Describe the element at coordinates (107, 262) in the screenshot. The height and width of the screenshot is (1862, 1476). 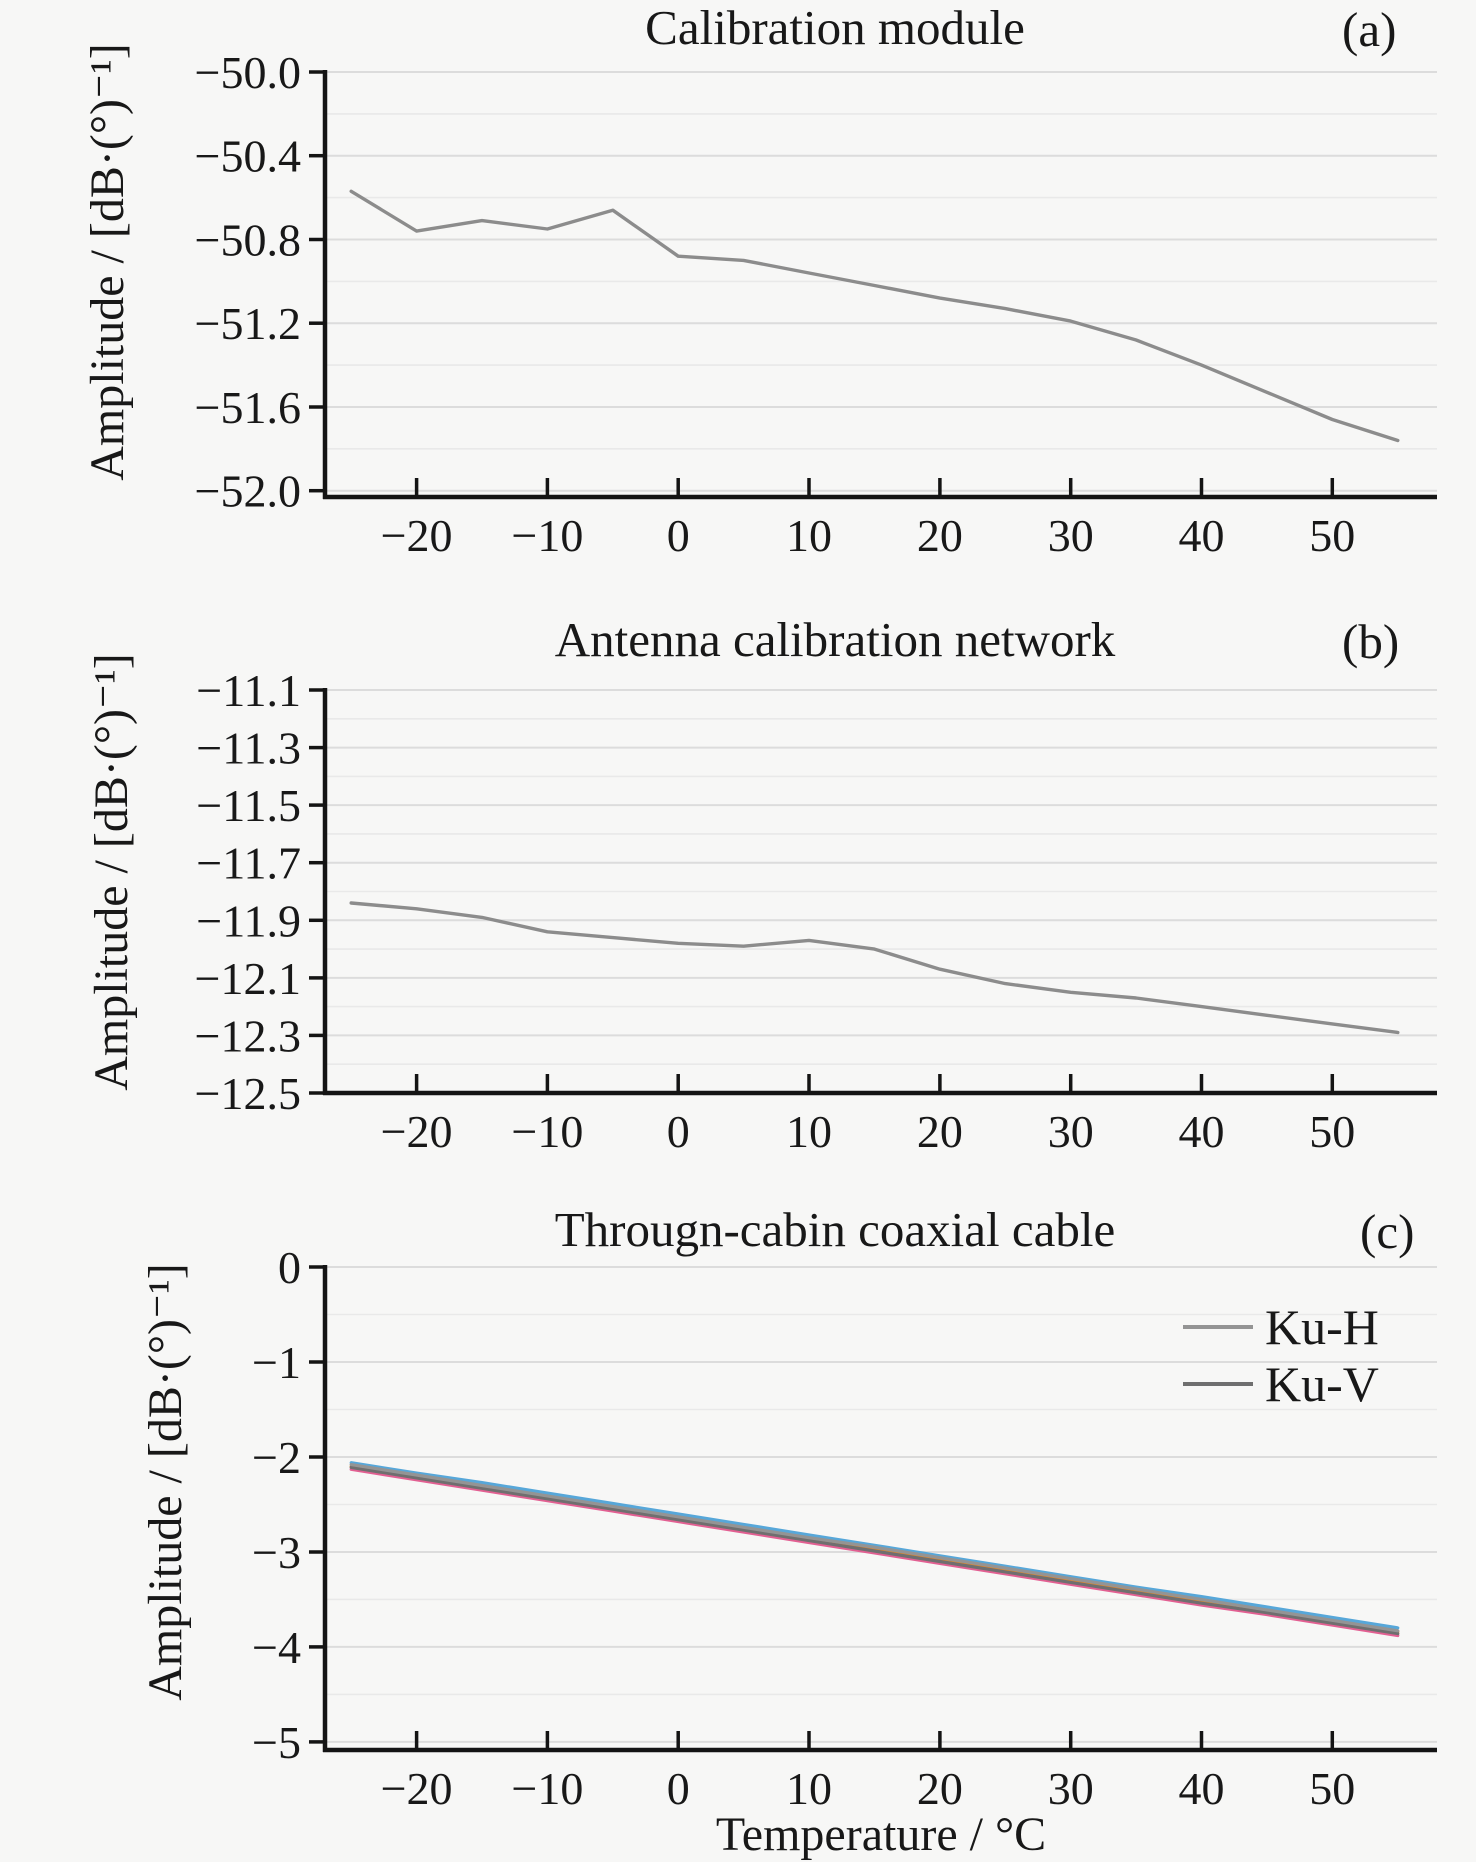
I see `panel-a-y-axis-title: Amplitude / [dB·(°)⁻¹]` at that location.